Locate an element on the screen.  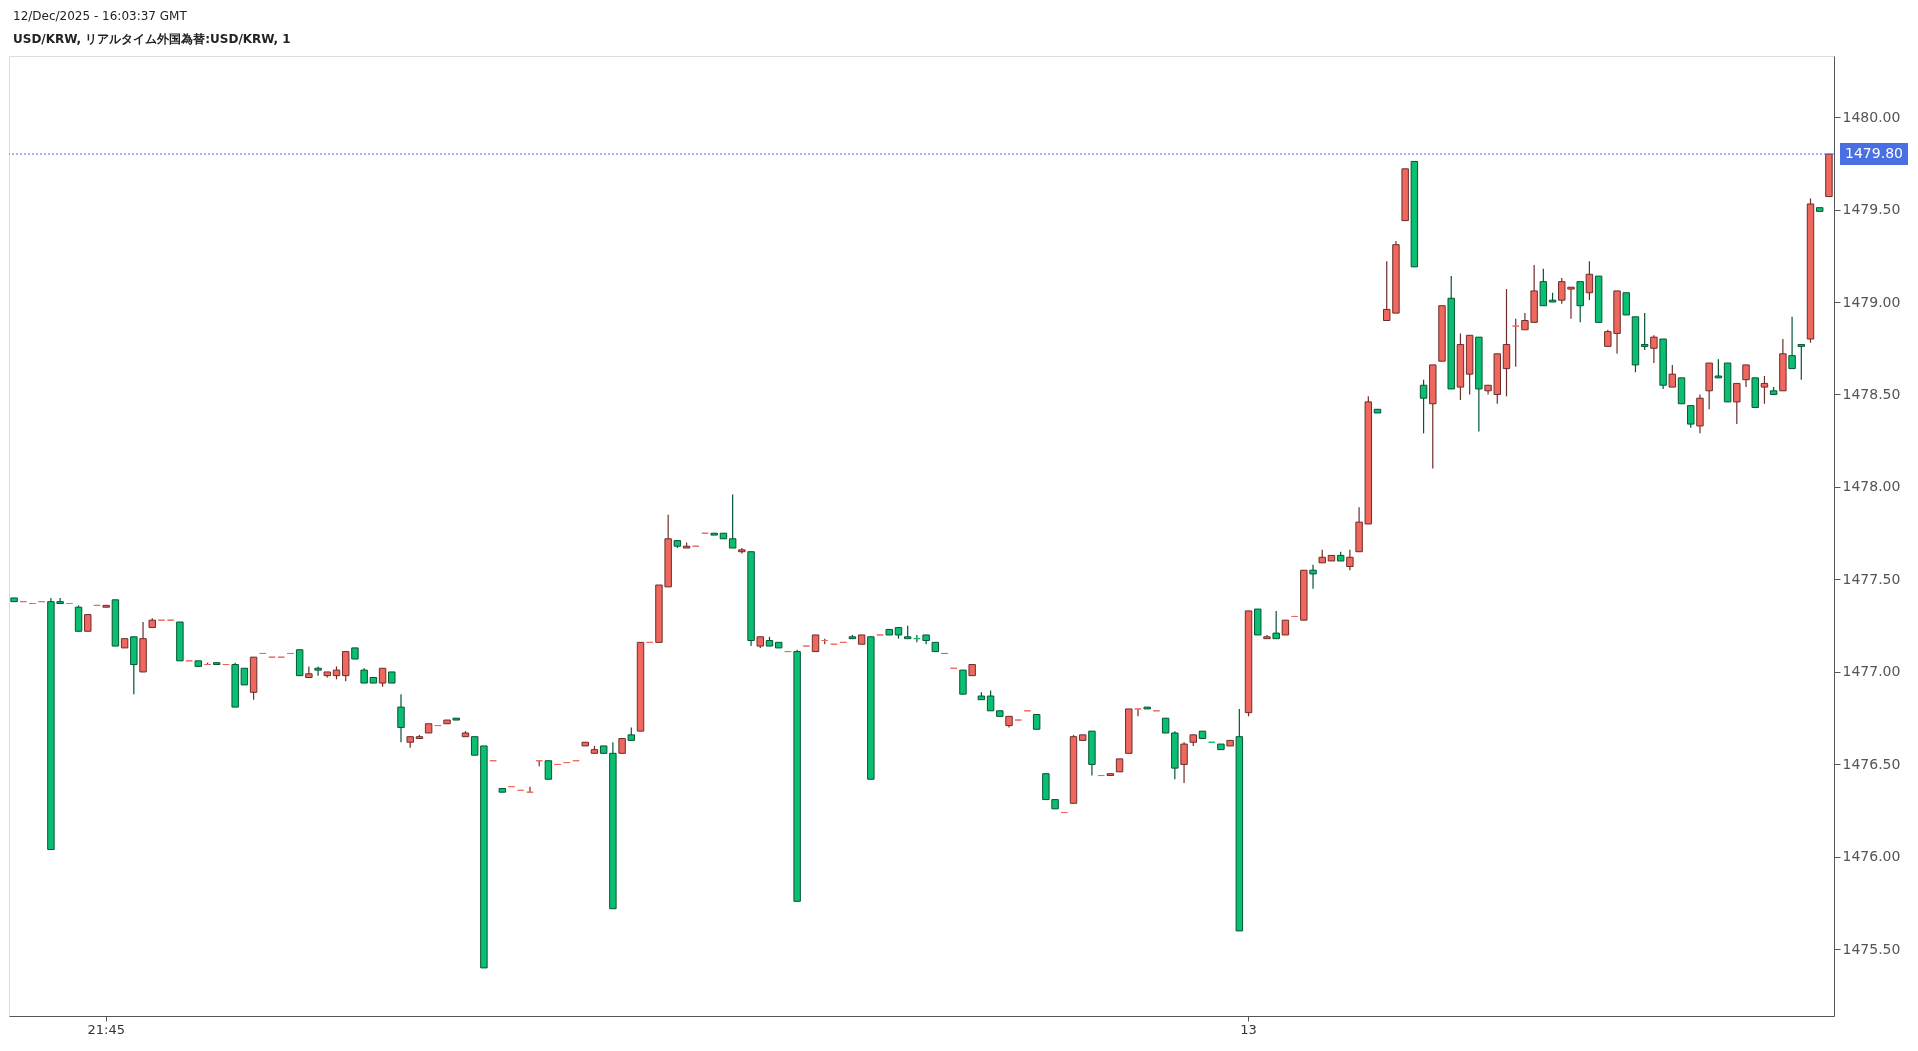
y-tick-label: 1477.50 is located at coordinates (1871, 578).